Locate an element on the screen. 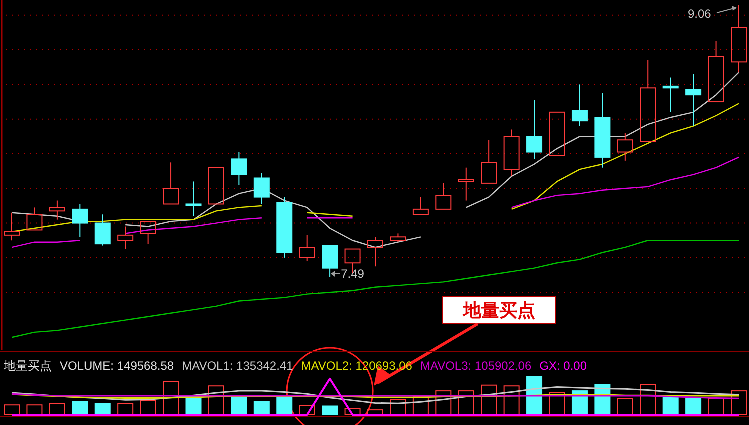  annotation: 9.06 is located at coordinates (700, 14).